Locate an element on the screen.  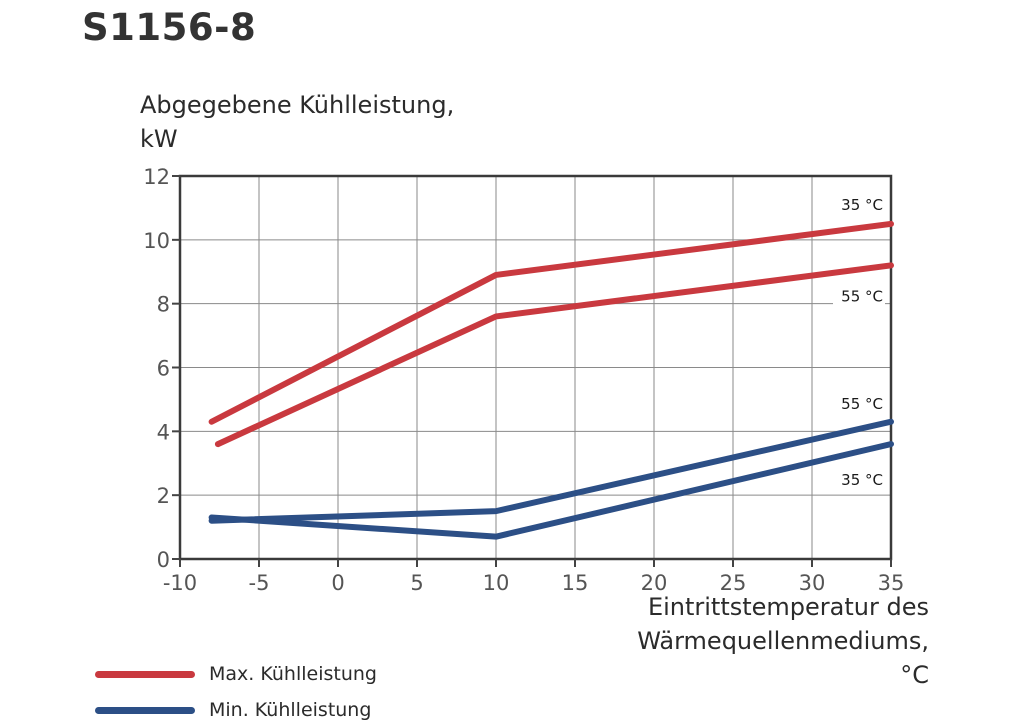
y-axis-title-line2: kW is located at coordinates (159, 139).